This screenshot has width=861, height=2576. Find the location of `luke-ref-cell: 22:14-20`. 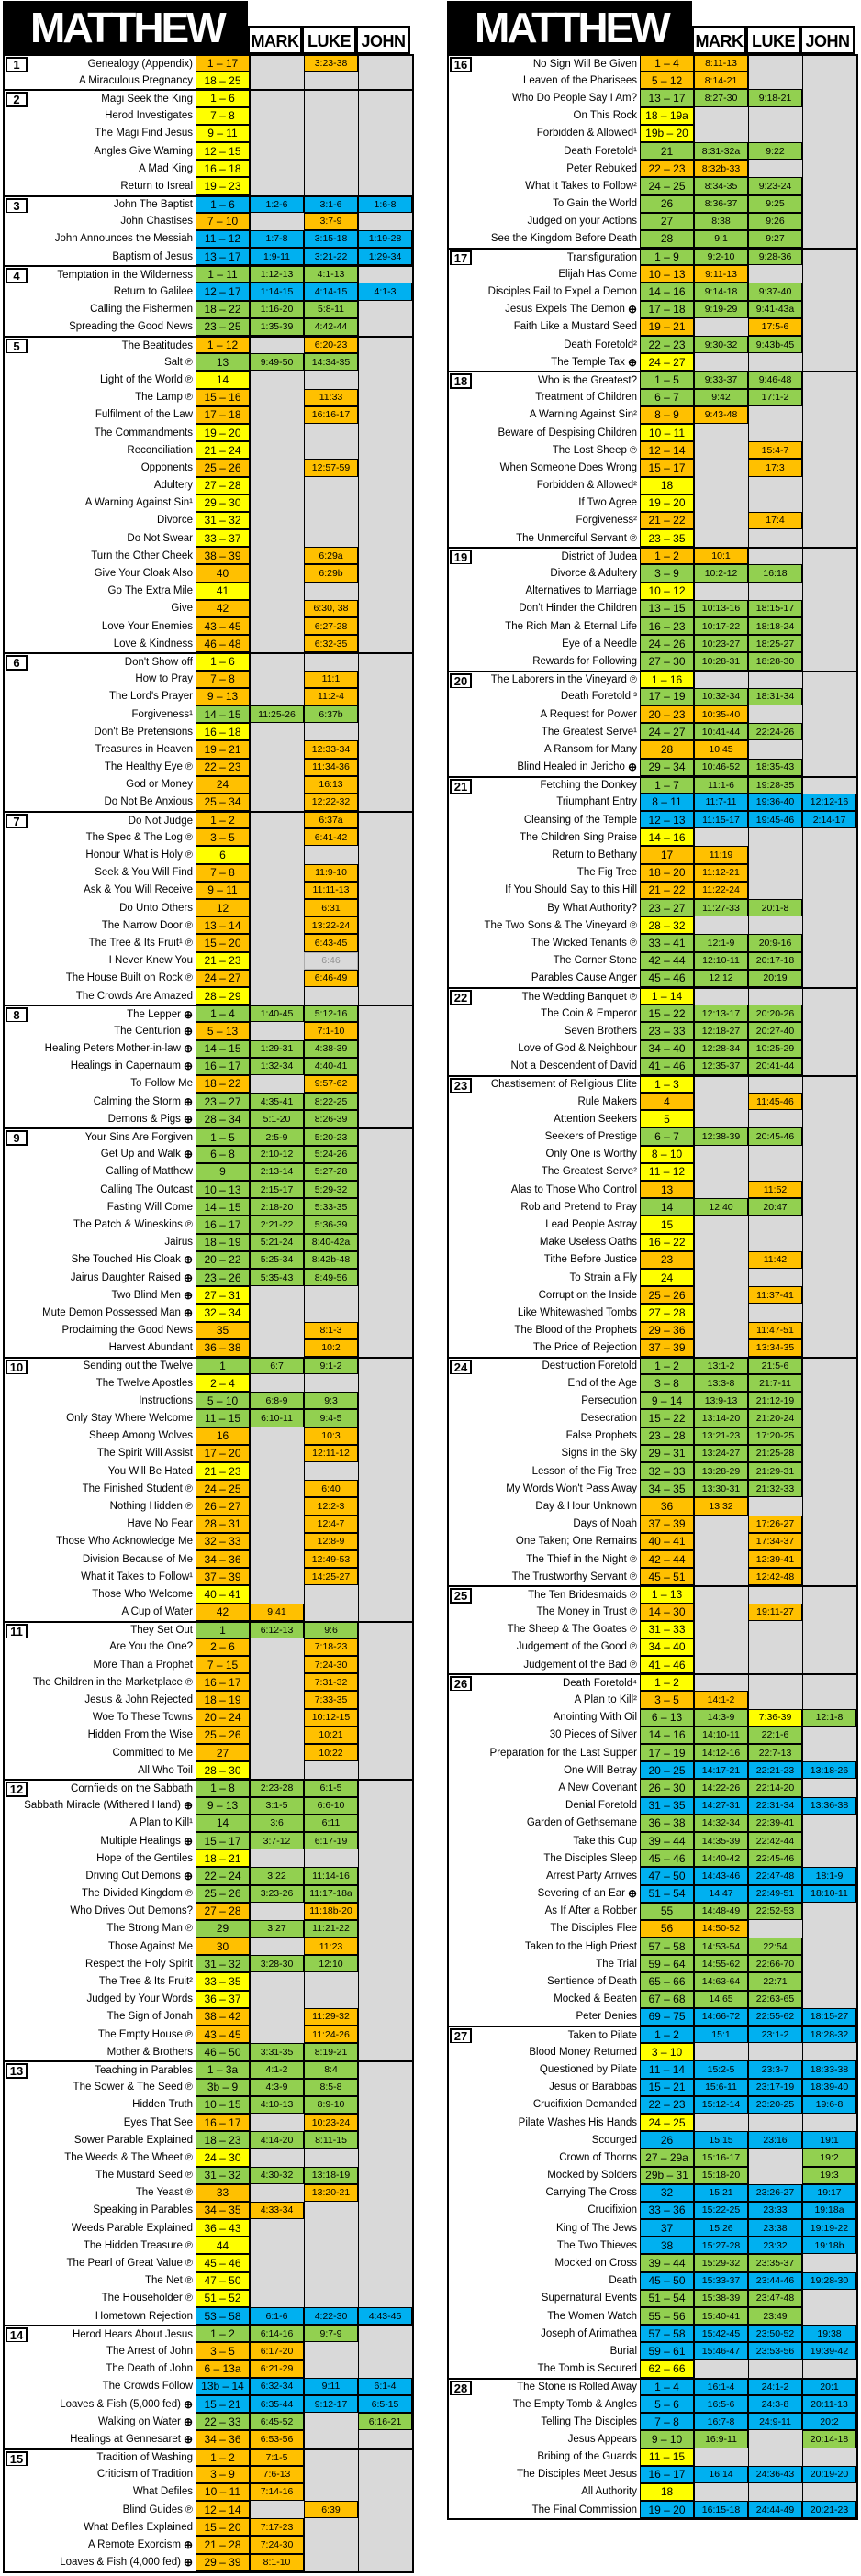

luke-ref-cell: 22:14-20 is located at coordinates (775, 1788).